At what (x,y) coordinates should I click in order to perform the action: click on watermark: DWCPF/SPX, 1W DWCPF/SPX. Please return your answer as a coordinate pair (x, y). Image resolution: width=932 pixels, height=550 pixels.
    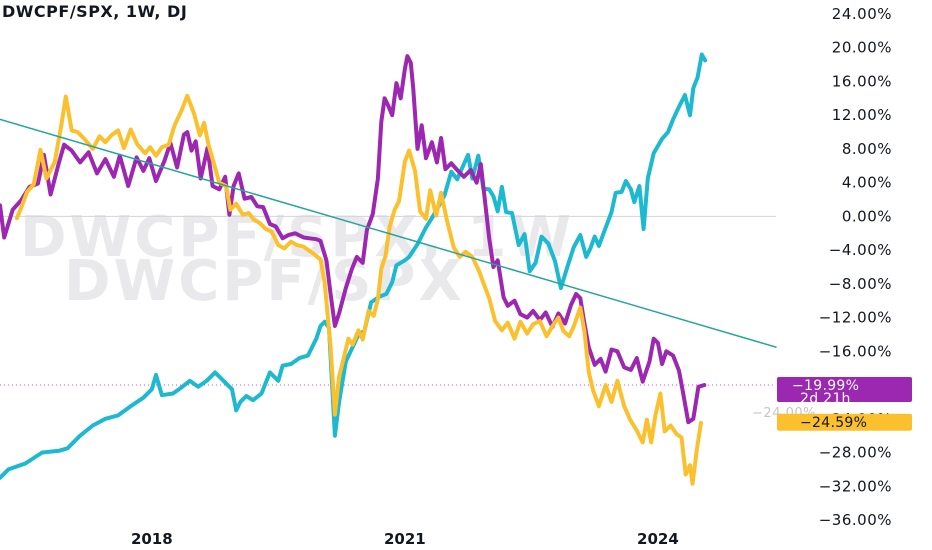
    Looking at the image, I should click on (297, 259).